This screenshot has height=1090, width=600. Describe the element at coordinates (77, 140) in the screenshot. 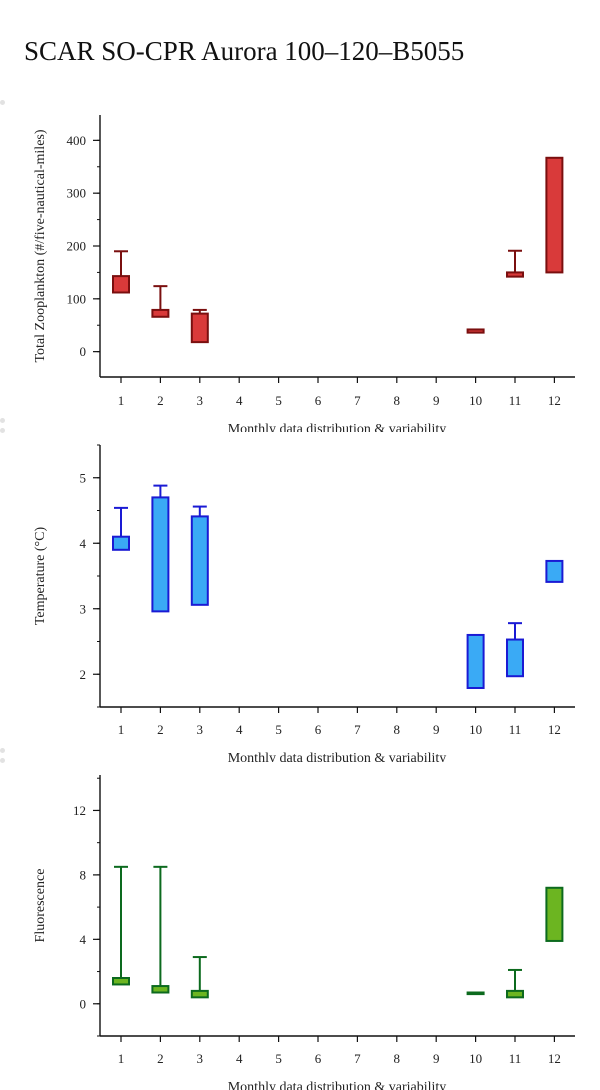

I see `y-tick-label: 400` at that location.